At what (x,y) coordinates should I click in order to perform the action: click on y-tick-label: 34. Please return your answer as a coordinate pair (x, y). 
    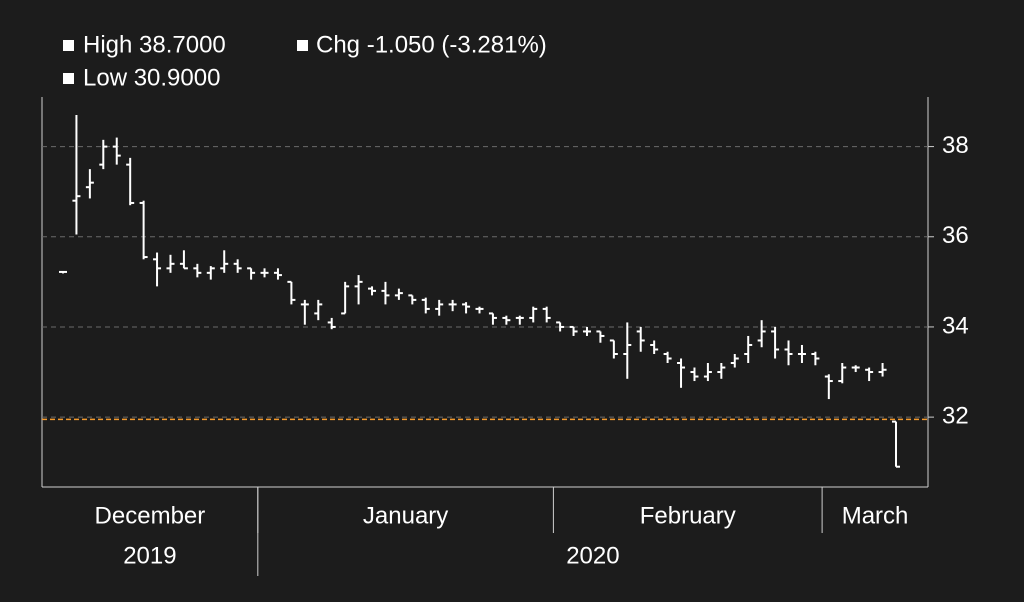
    Looking at the image, I should click on (955, 325).